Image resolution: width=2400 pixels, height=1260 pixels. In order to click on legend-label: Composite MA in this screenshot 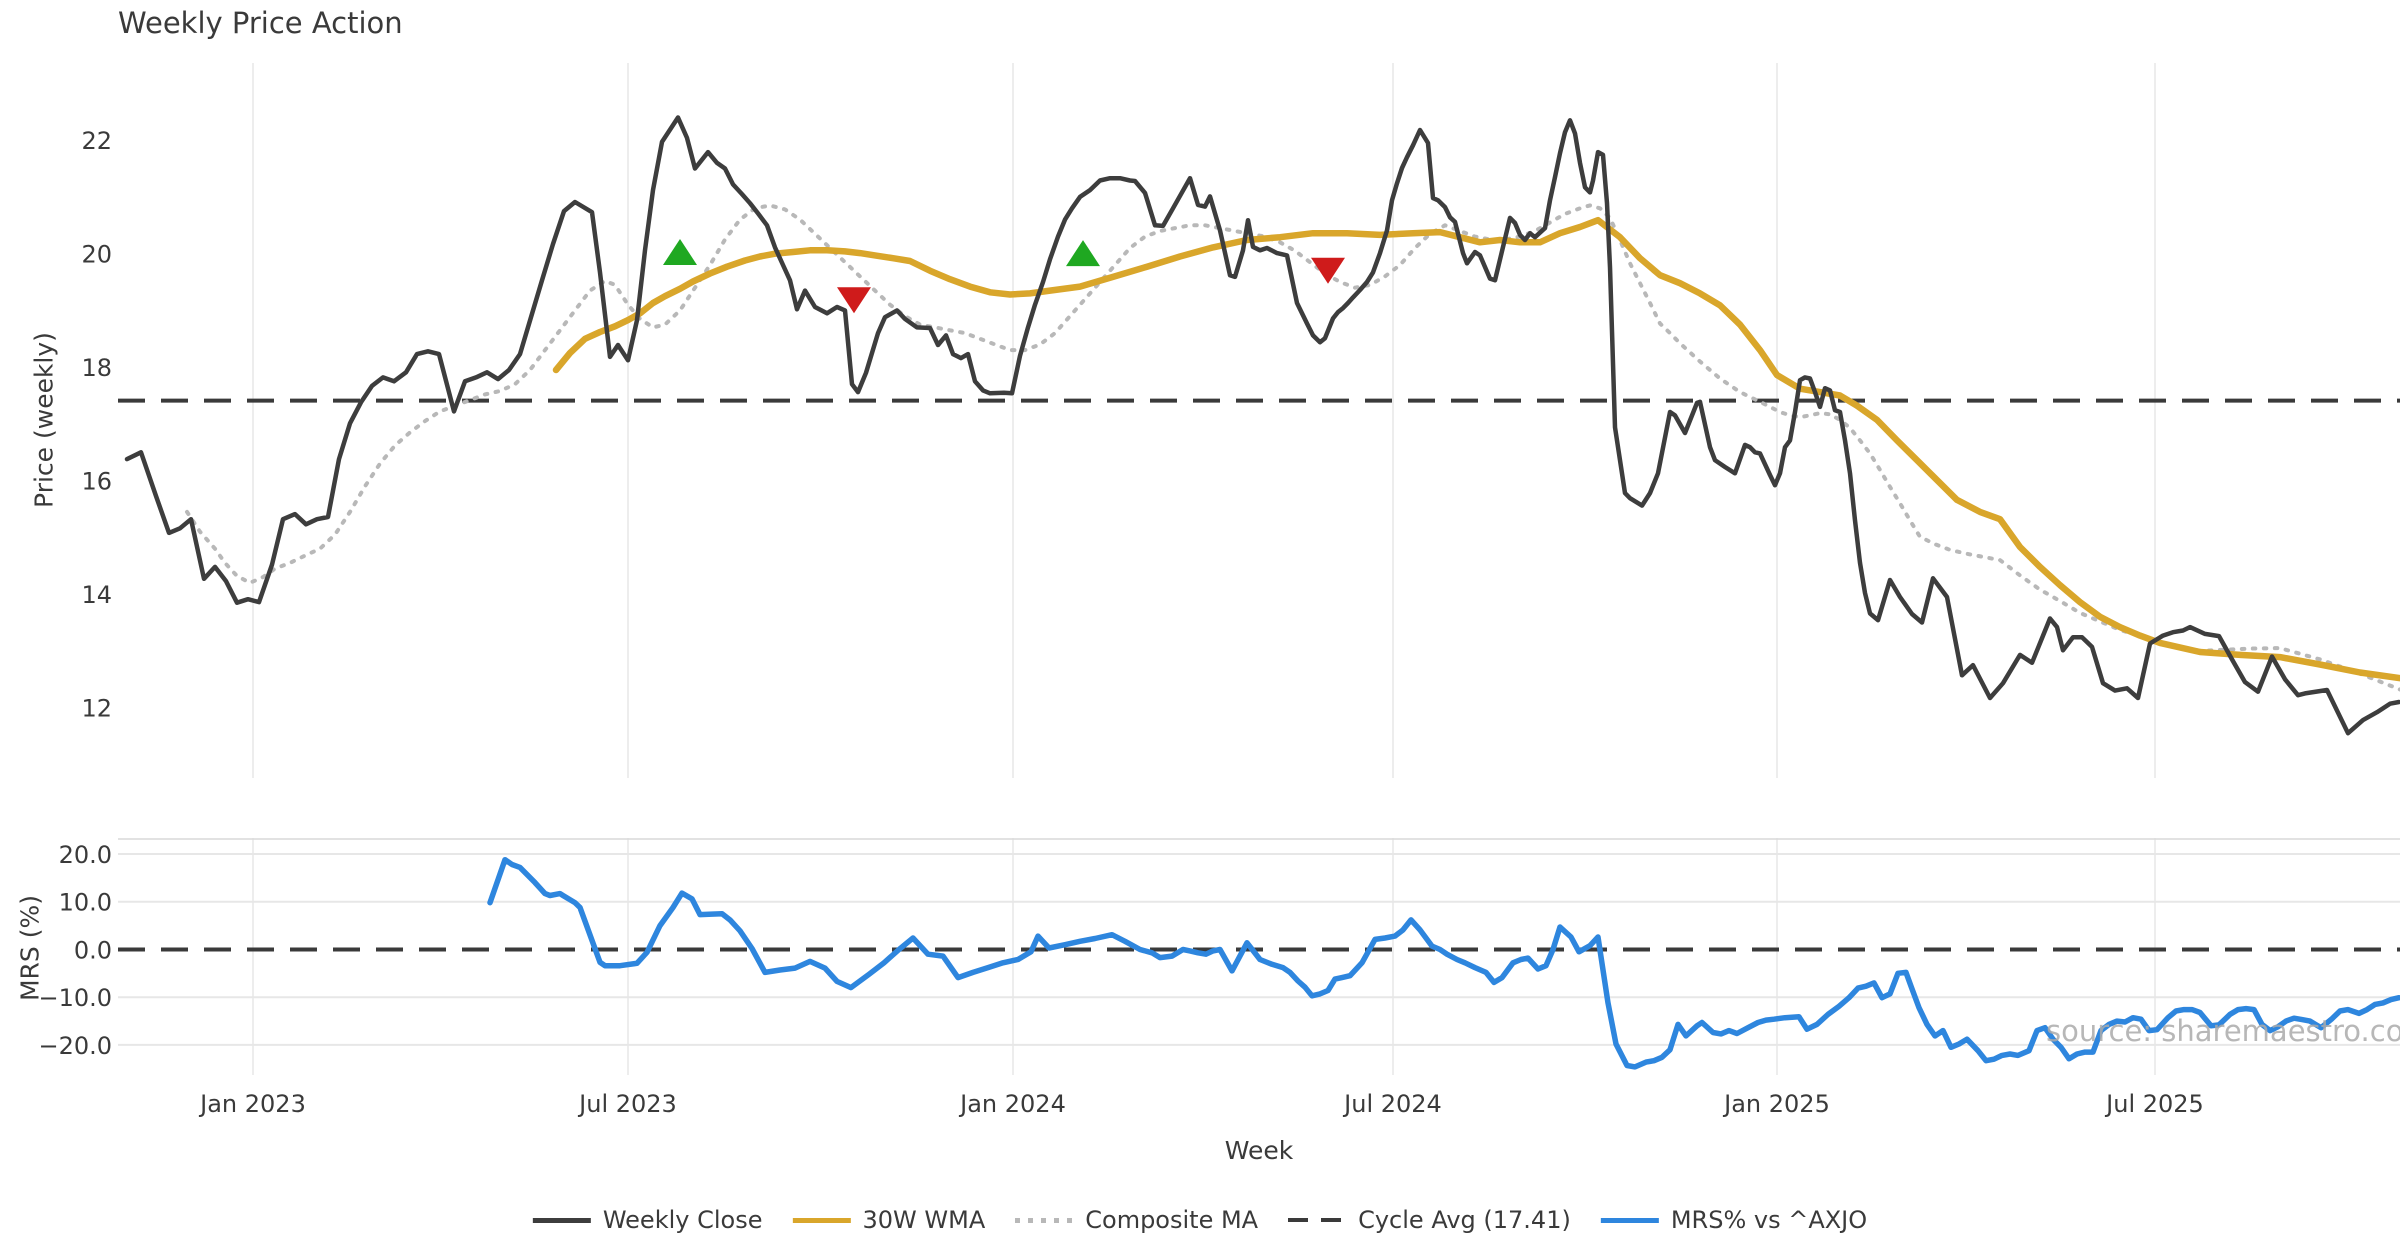, I will do `click(1172, 1220)`.